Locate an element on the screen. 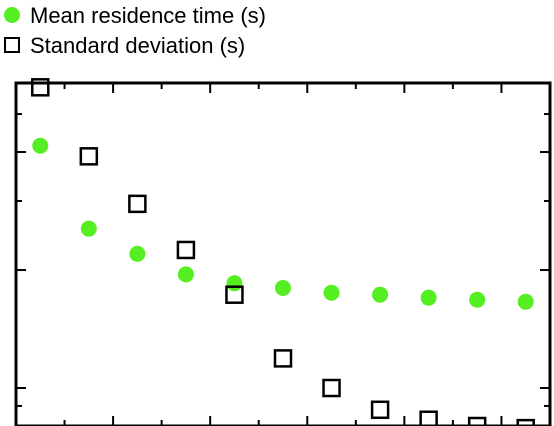 The image size is (554, 426). legend-marker-standard-deviation is located at coordinates (12, 45).